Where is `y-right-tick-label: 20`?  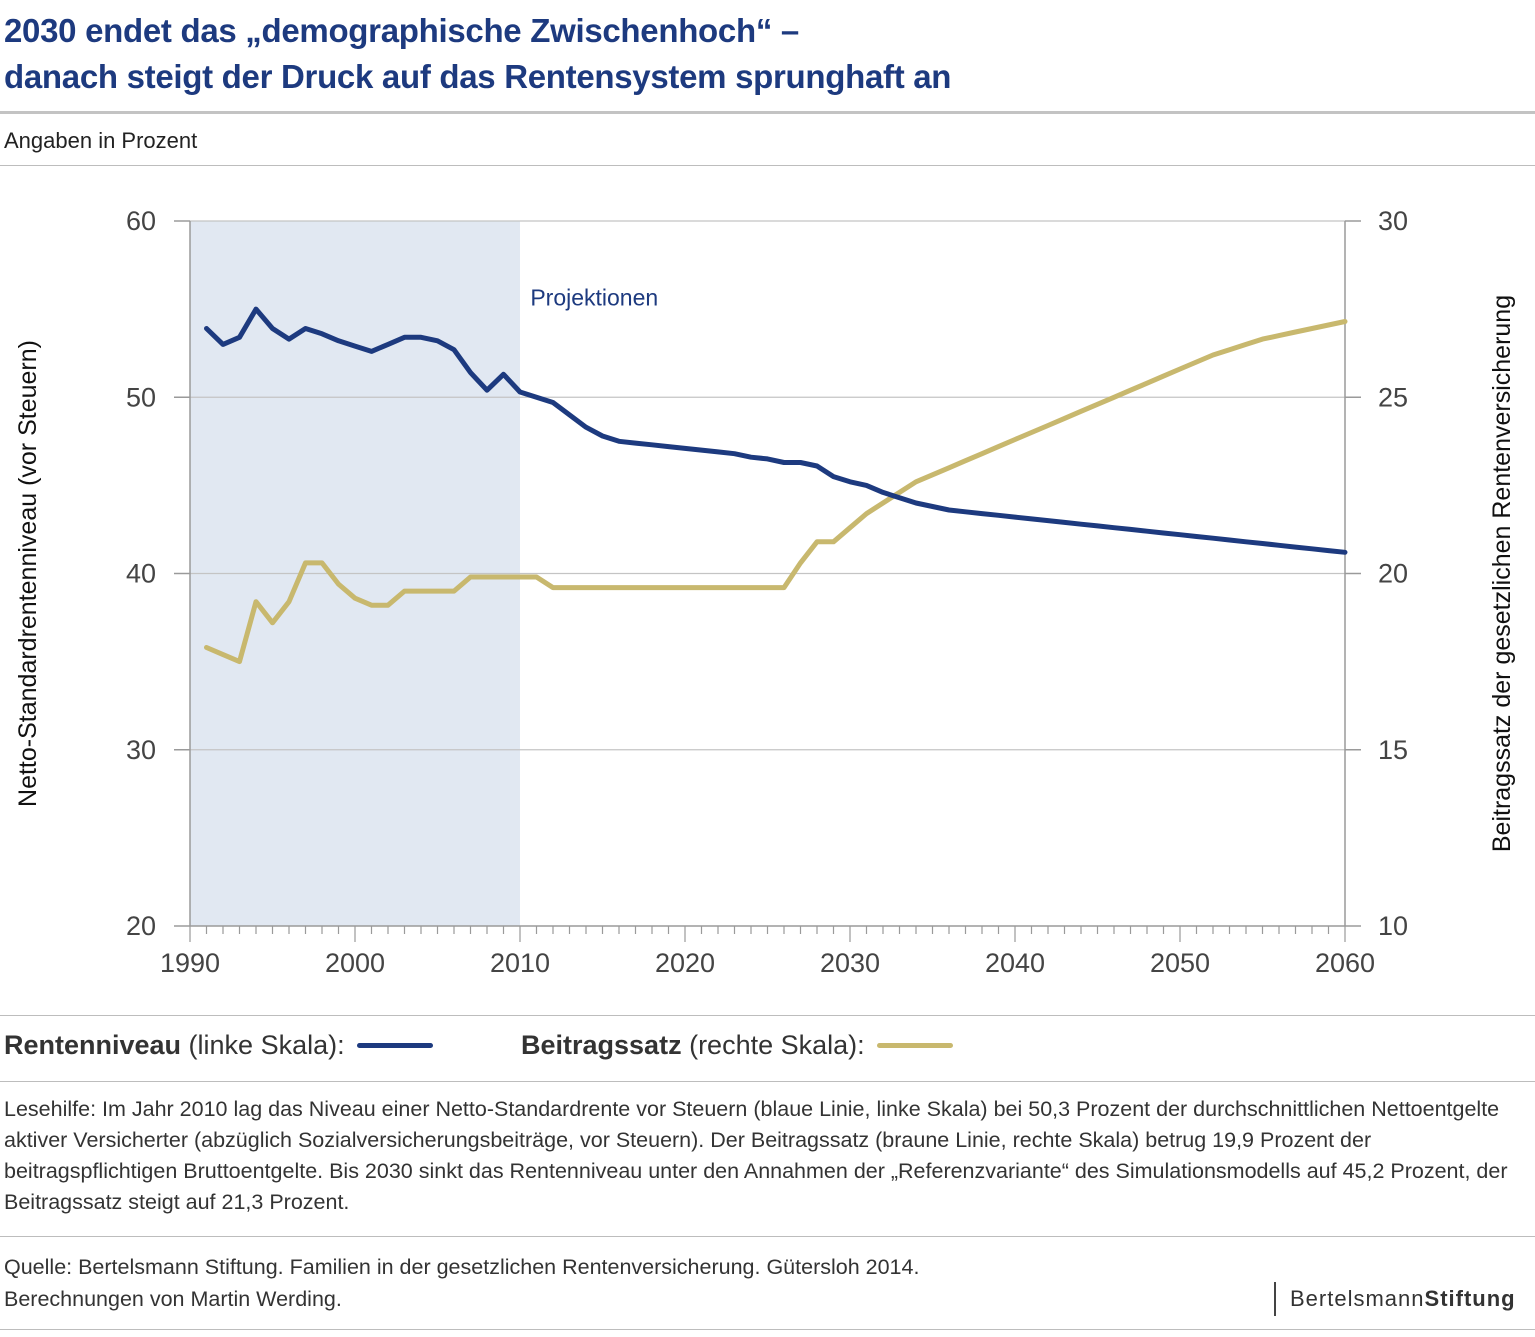 y-right-tick-label: 20 is located at coordinates (1393, 574).